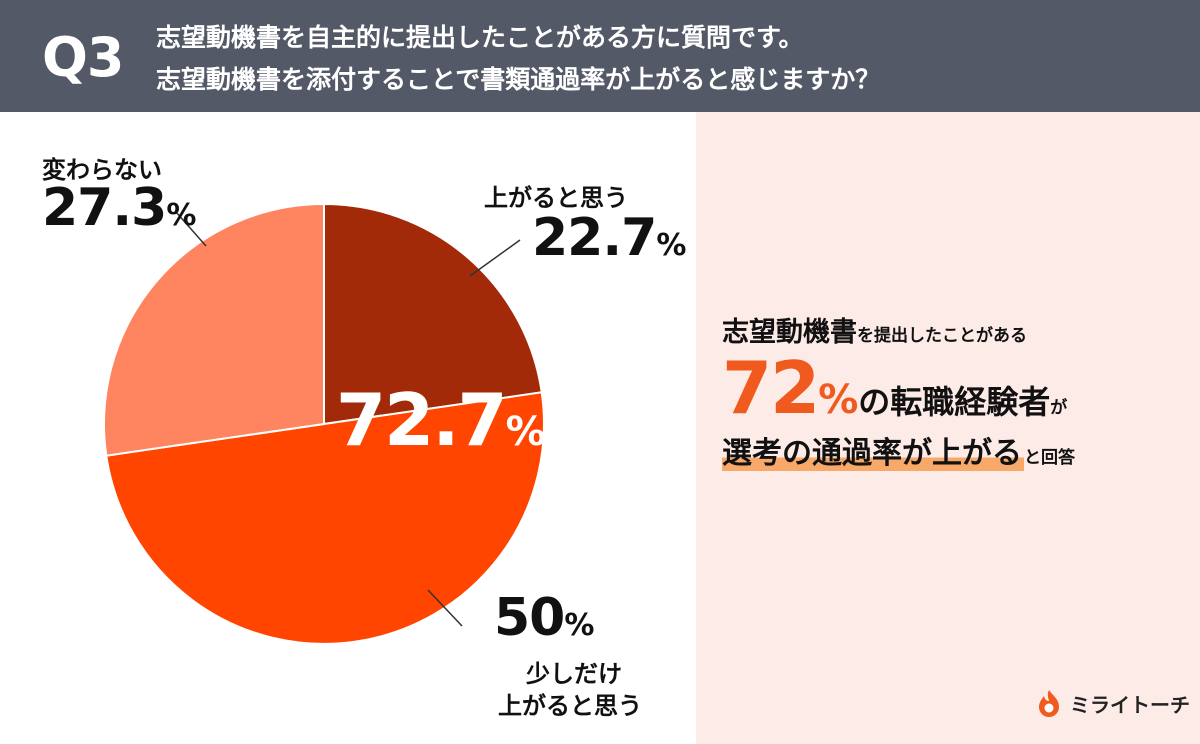 The image size is (1200, 744). What do you see at coordinates (574, 674) in the screenshot?
I see `slice-label-slightly-line1: 少しだけ` at bounding box center [574, 674].